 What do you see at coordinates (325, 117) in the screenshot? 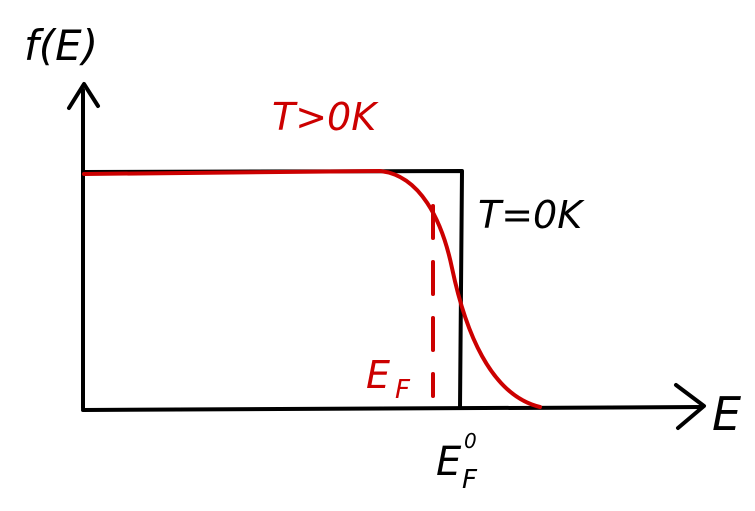
I see `finite-temperature-label: T>0K` at bounding box center [325, 117].